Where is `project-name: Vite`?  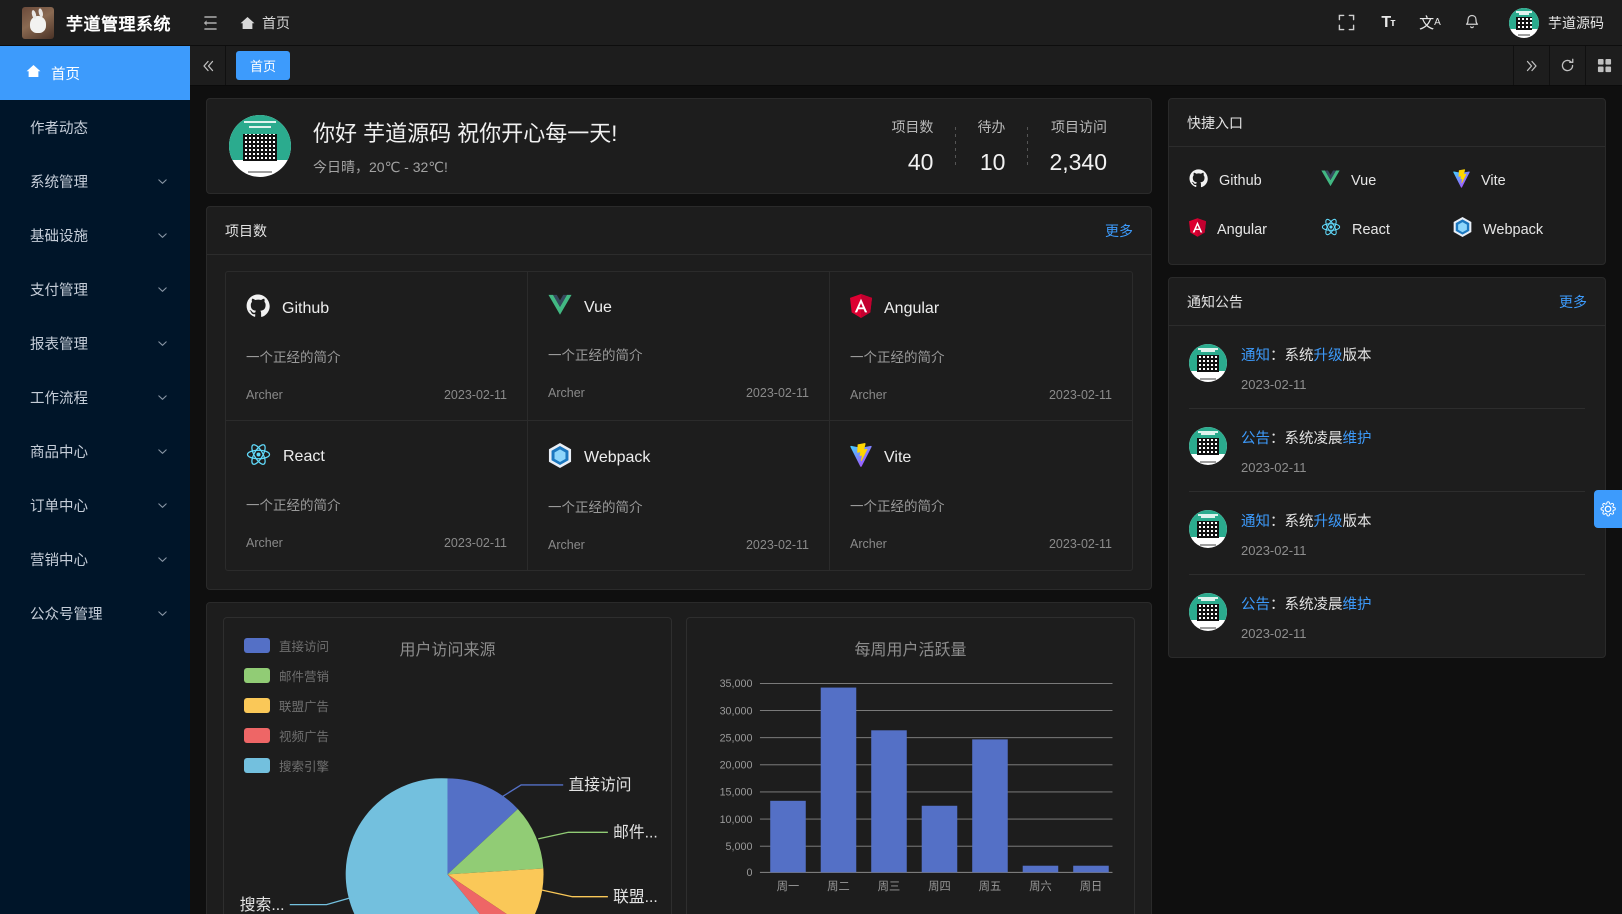
project-name: Vite is located at coordinates (898, 457).